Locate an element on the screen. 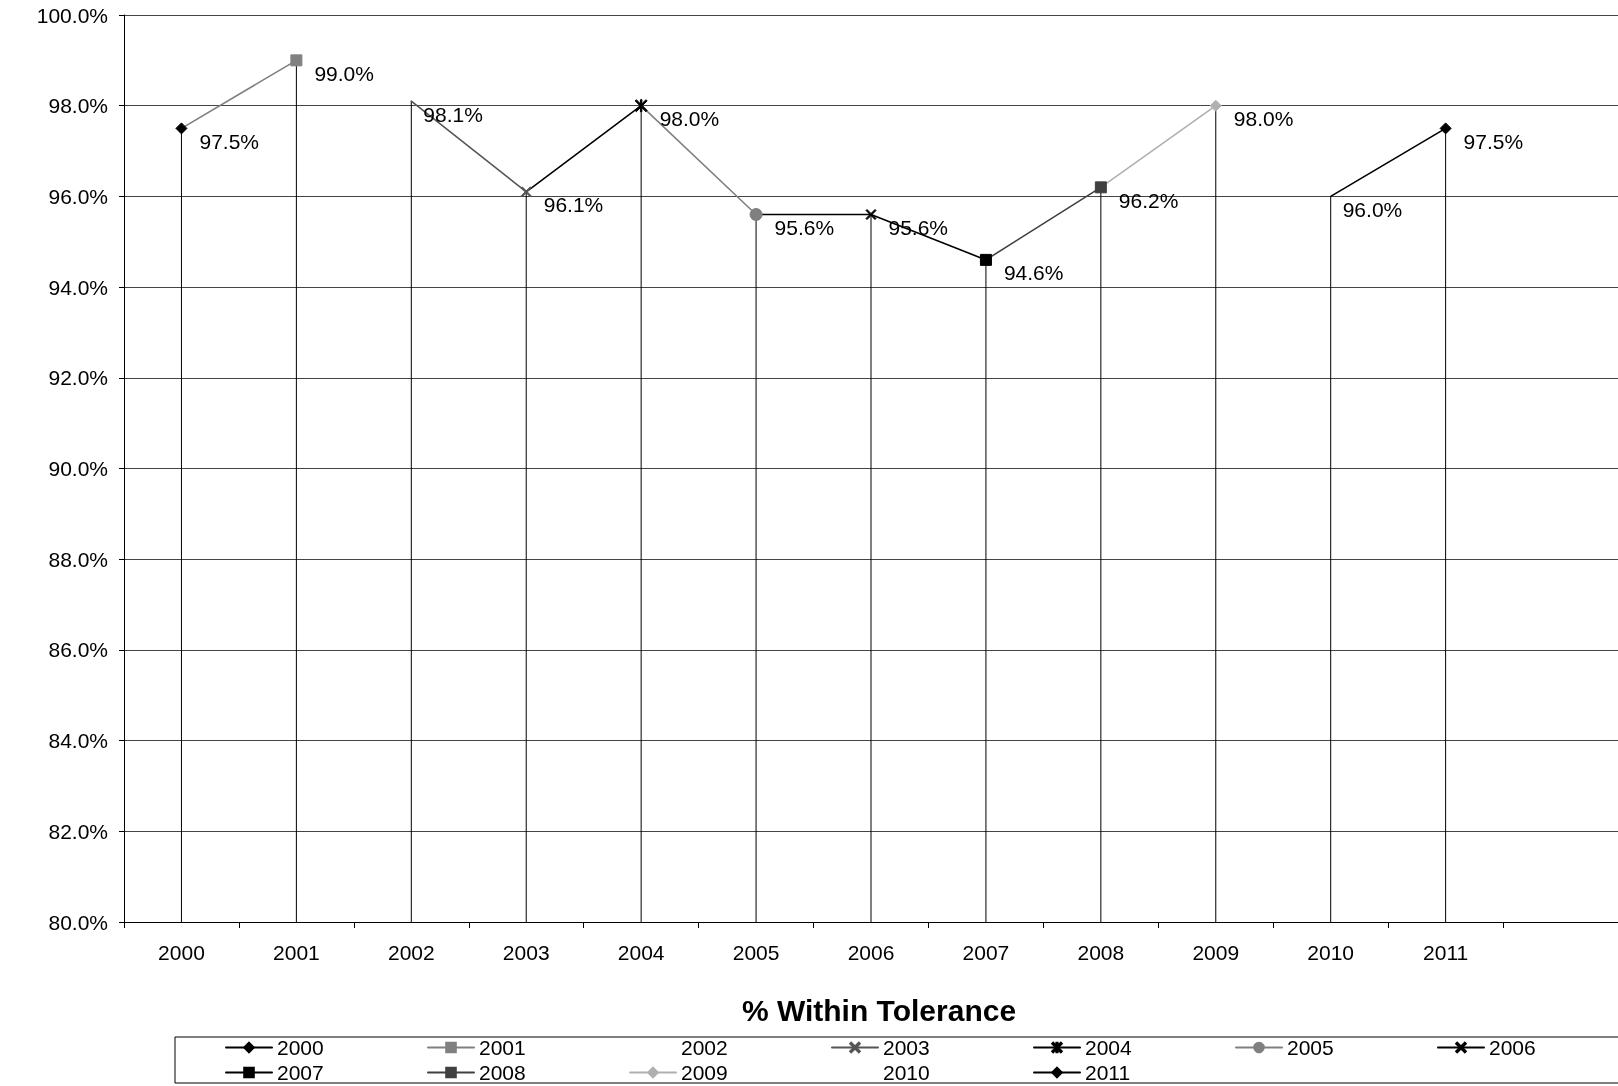  legend-label: 2001 is located at coordinates (502, 1047).